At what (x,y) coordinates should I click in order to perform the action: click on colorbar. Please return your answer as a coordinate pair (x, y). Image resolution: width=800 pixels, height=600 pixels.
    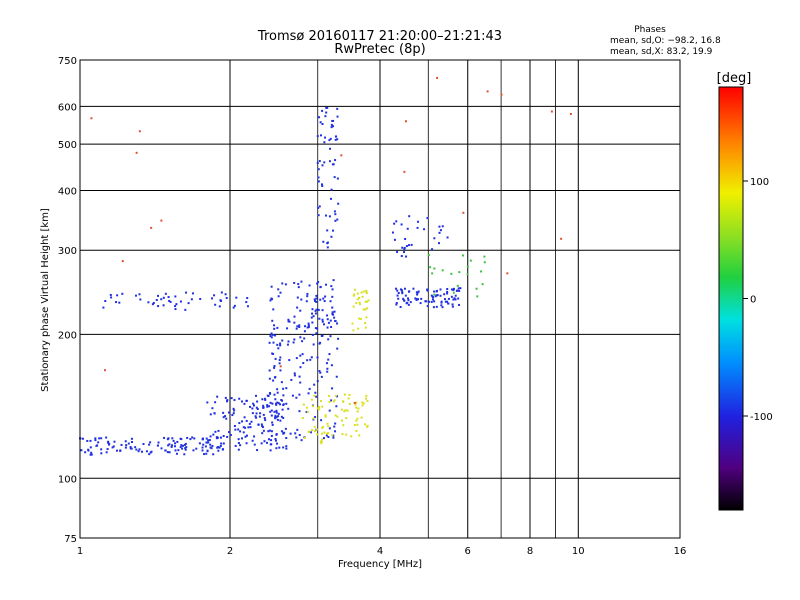
    Looking at the image, I should click on (731, 298).